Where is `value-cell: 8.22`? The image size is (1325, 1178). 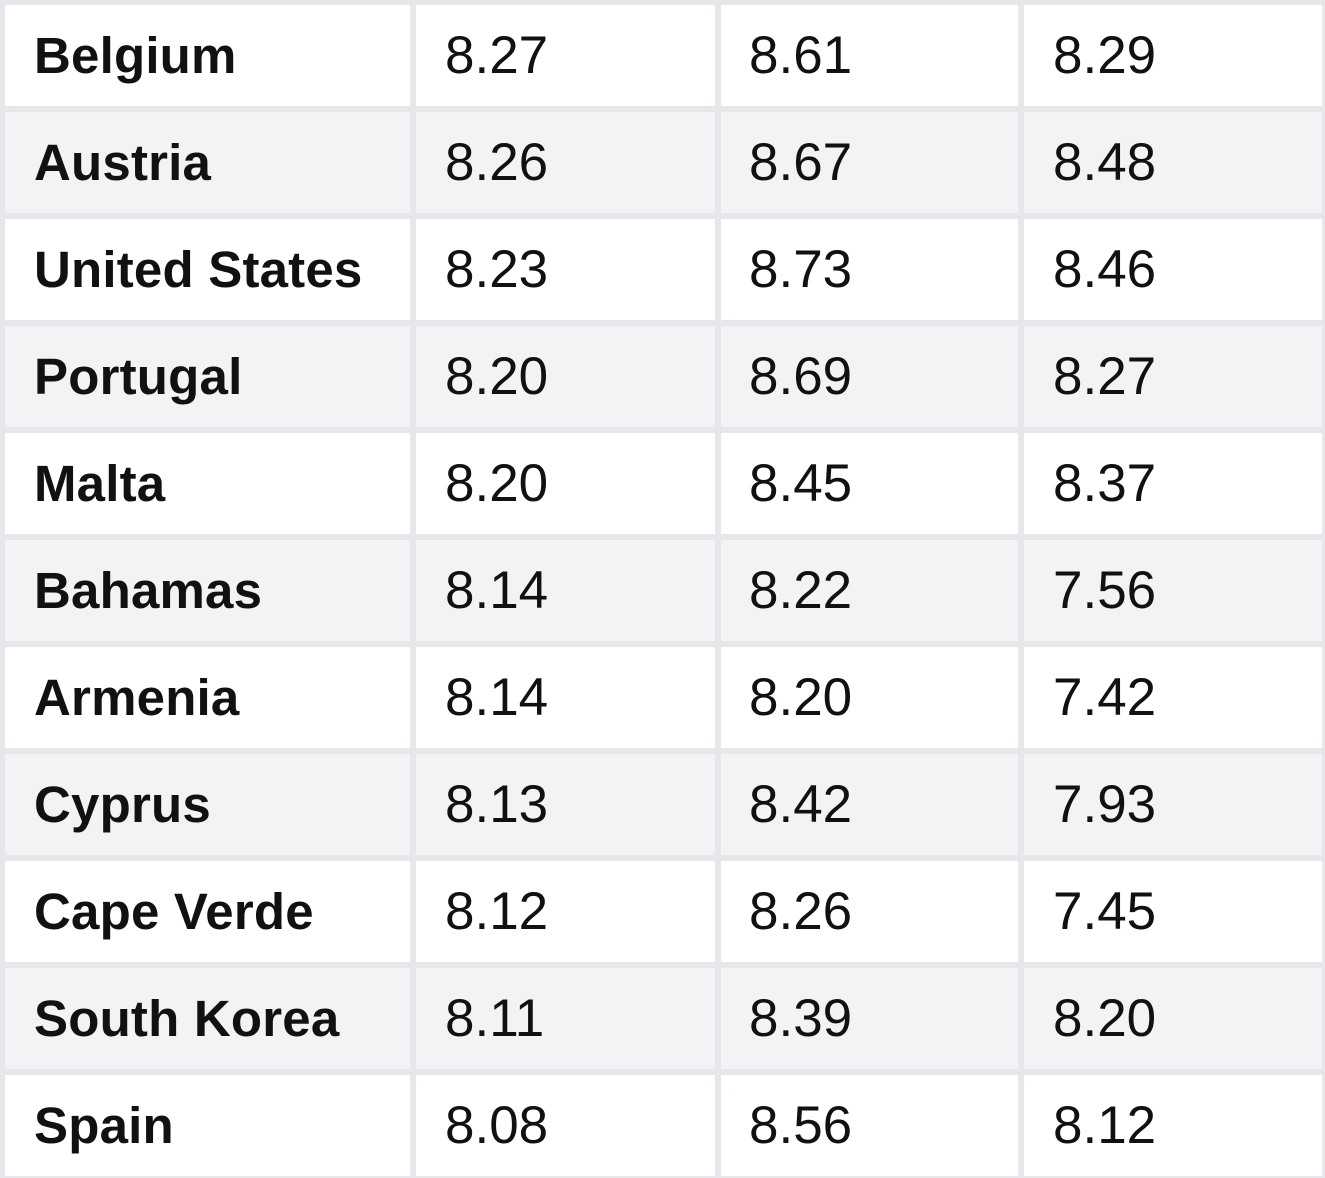 value-cell: 8.22 is located at coordinates (869, 590).